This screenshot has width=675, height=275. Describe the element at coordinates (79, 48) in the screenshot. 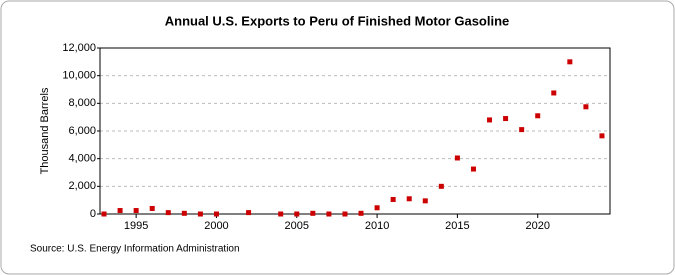

I see `y-tick-label: 12,000` at that location.